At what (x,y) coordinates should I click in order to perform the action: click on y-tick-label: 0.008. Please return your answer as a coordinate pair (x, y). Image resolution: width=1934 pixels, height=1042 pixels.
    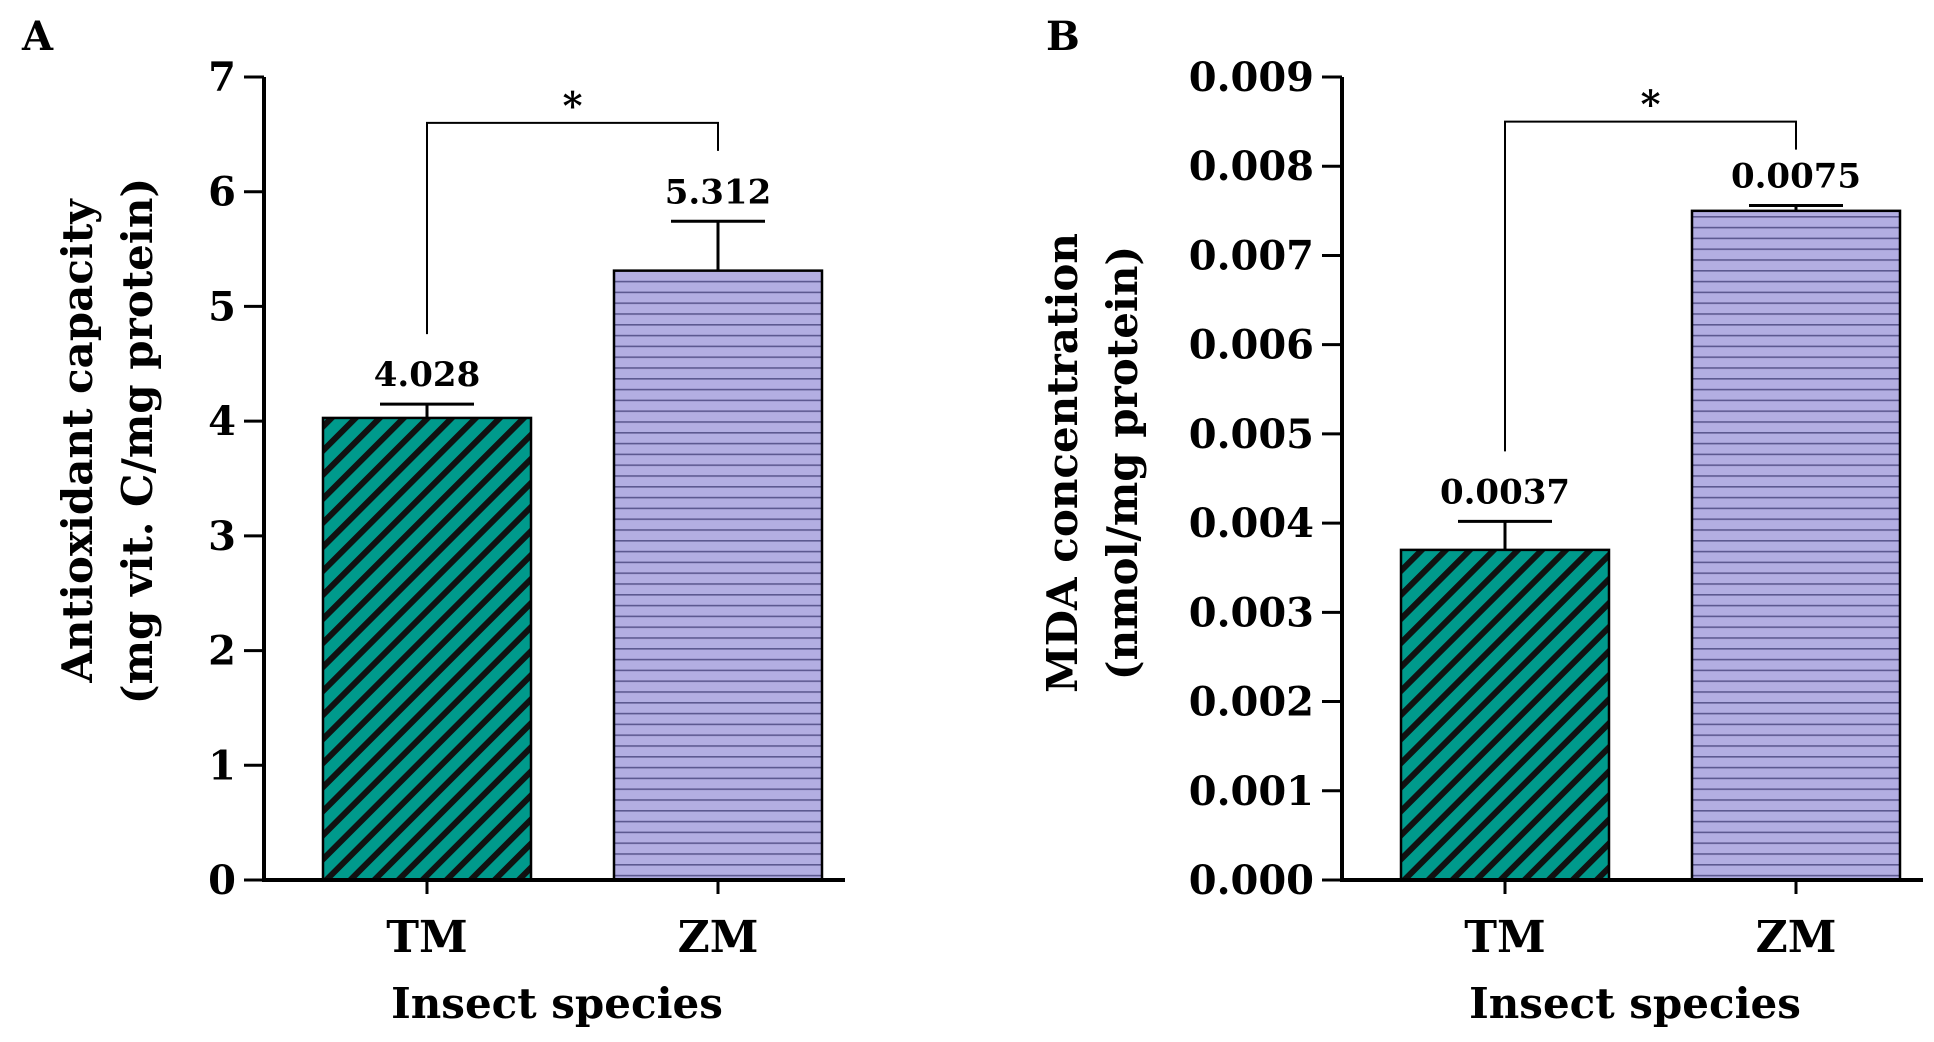
    Looking at the image, I should click on (1251, 166).